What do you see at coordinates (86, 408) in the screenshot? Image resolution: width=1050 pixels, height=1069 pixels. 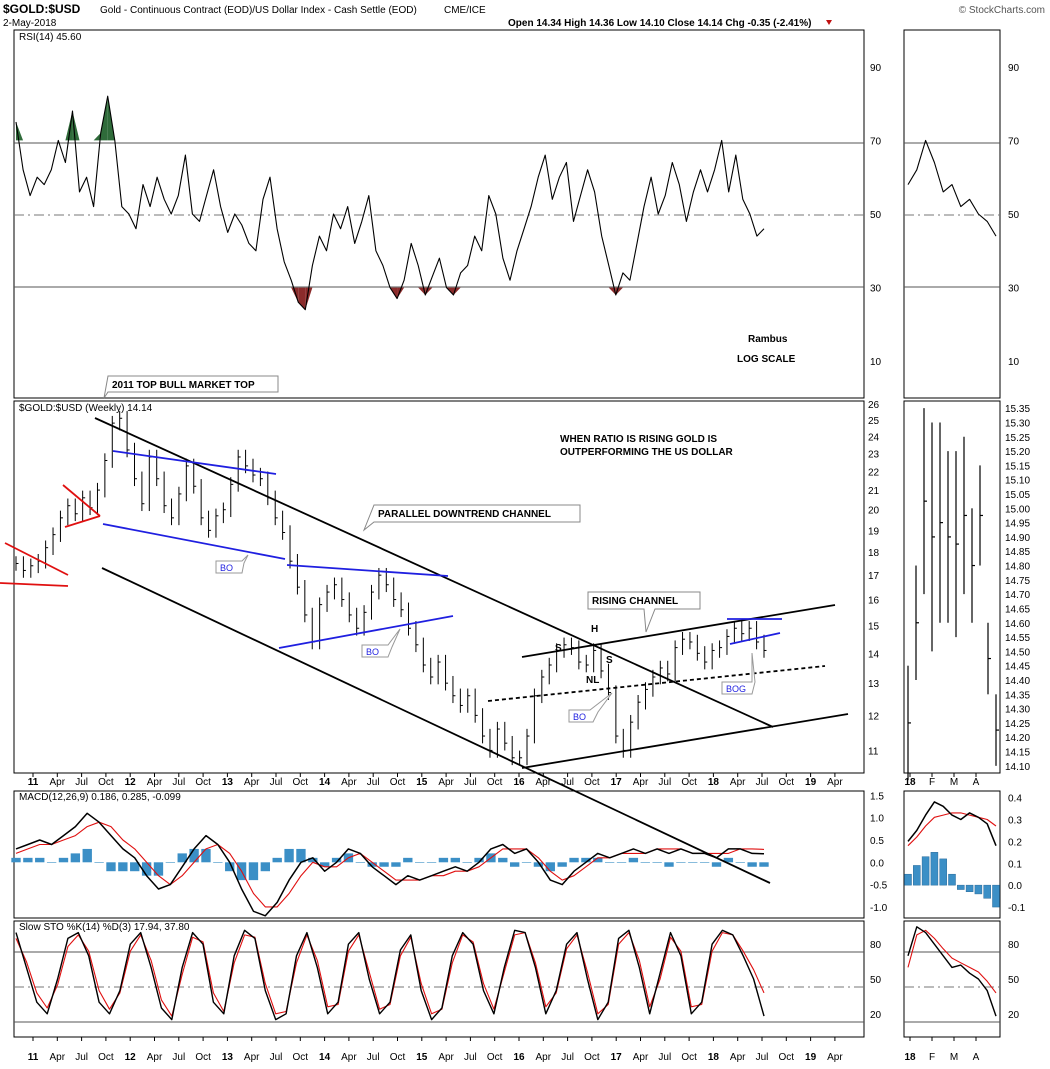 I see `price-title: $GOLD:$USD (Weekly) 14.14` at bounding box center [86, 408].